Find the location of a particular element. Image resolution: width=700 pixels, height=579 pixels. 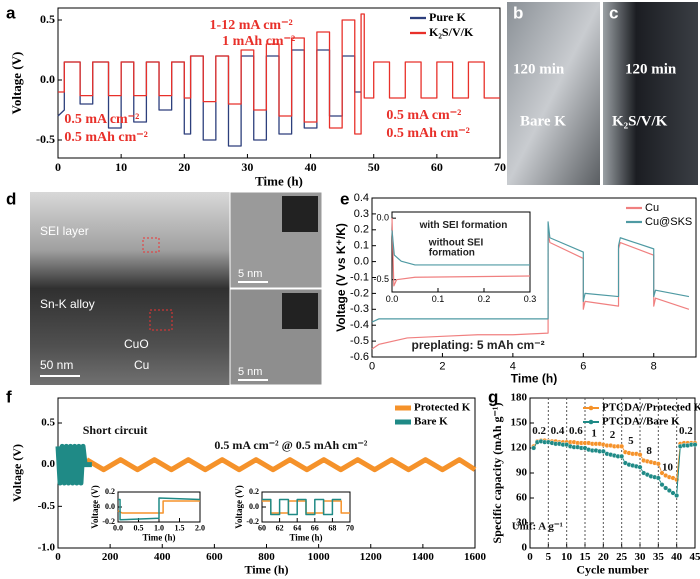

annotation: 0.4 is located at coordinates (558, 431).